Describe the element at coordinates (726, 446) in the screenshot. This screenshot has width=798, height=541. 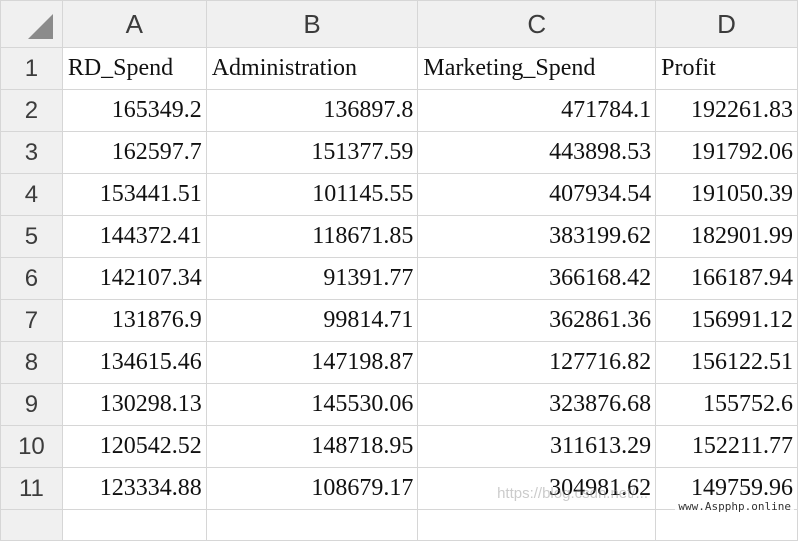
I see `cell: 152211.77` at that location.